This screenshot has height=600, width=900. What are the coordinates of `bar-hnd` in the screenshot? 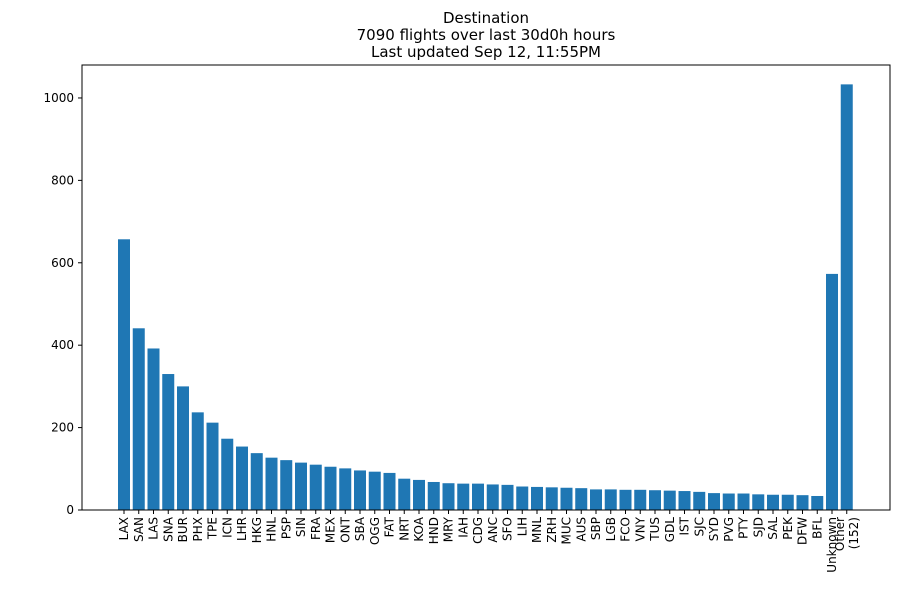 It's located at (433, 495).